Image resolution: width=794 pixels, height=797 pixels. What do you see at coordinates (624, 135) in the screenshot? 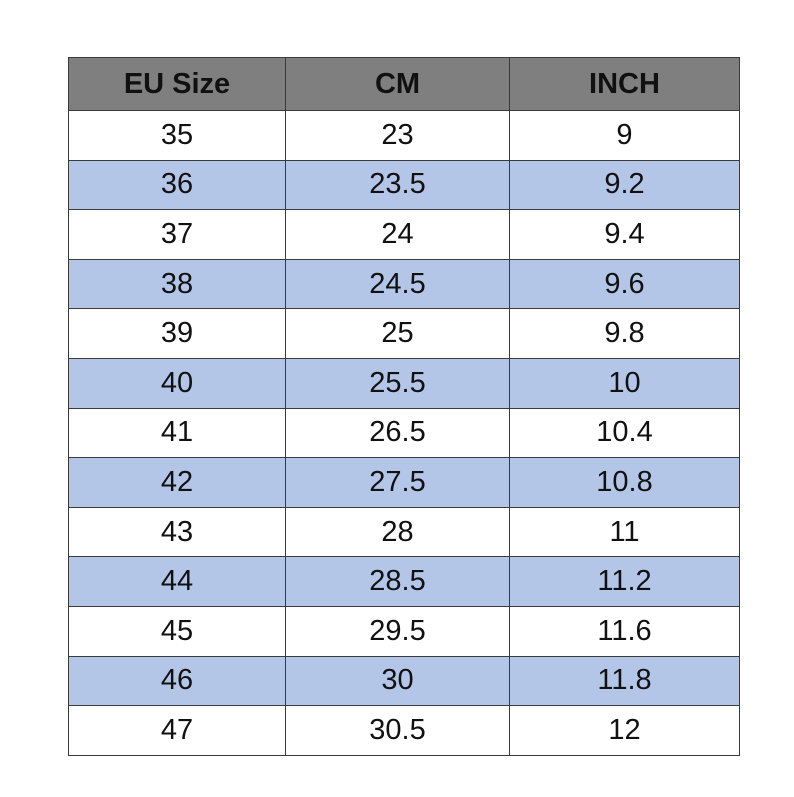
I see `table-cell: 9` at bounding box center [624, 135].